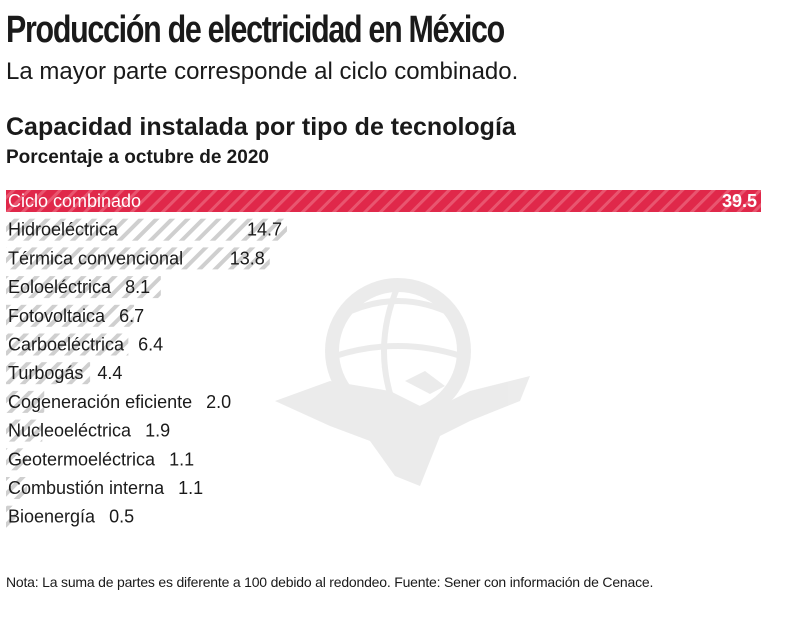 This screenshot has width=792, height=620. What do you see at coordinates (74, 201) in the screenshot?
I see `category-label: Ciclo combinado` at bounding box center [74, 201].